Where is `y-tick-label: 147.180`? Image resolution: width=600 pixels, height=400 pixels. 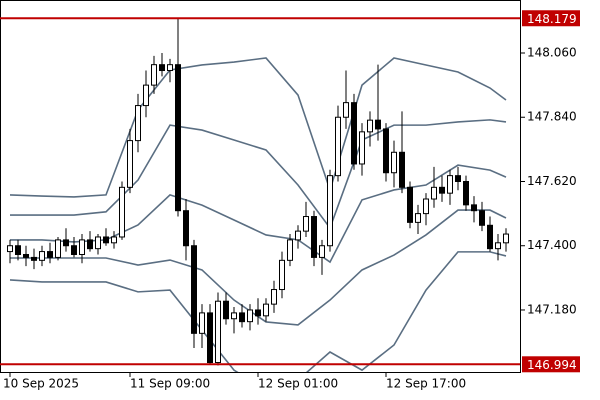
y-tick-label: 147.180 is located at coordinates (552, 309).